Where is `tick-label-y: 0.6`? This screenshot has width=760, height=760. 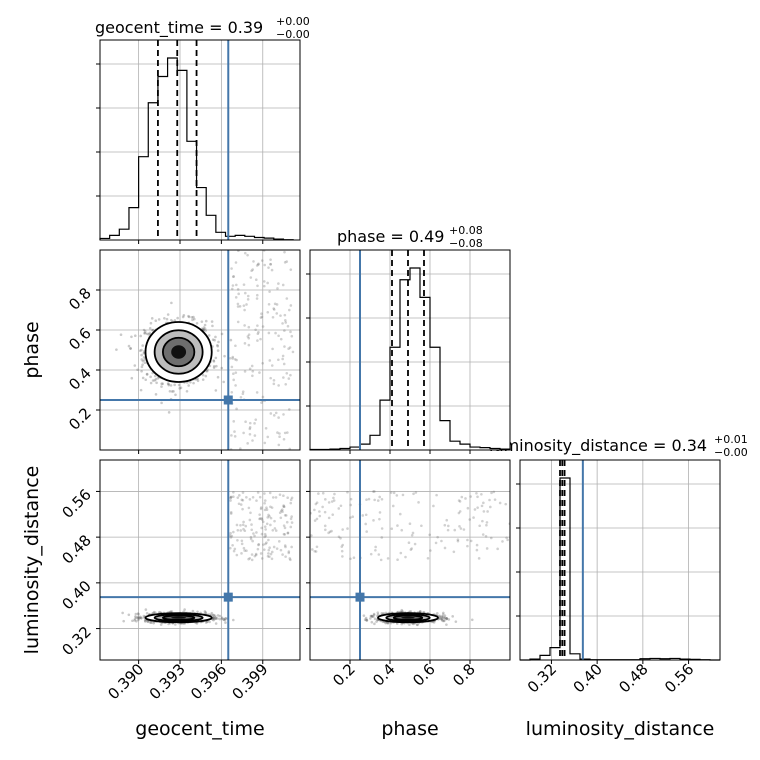
tick-label-y: 0.6 is located at coordinates (80, 339).